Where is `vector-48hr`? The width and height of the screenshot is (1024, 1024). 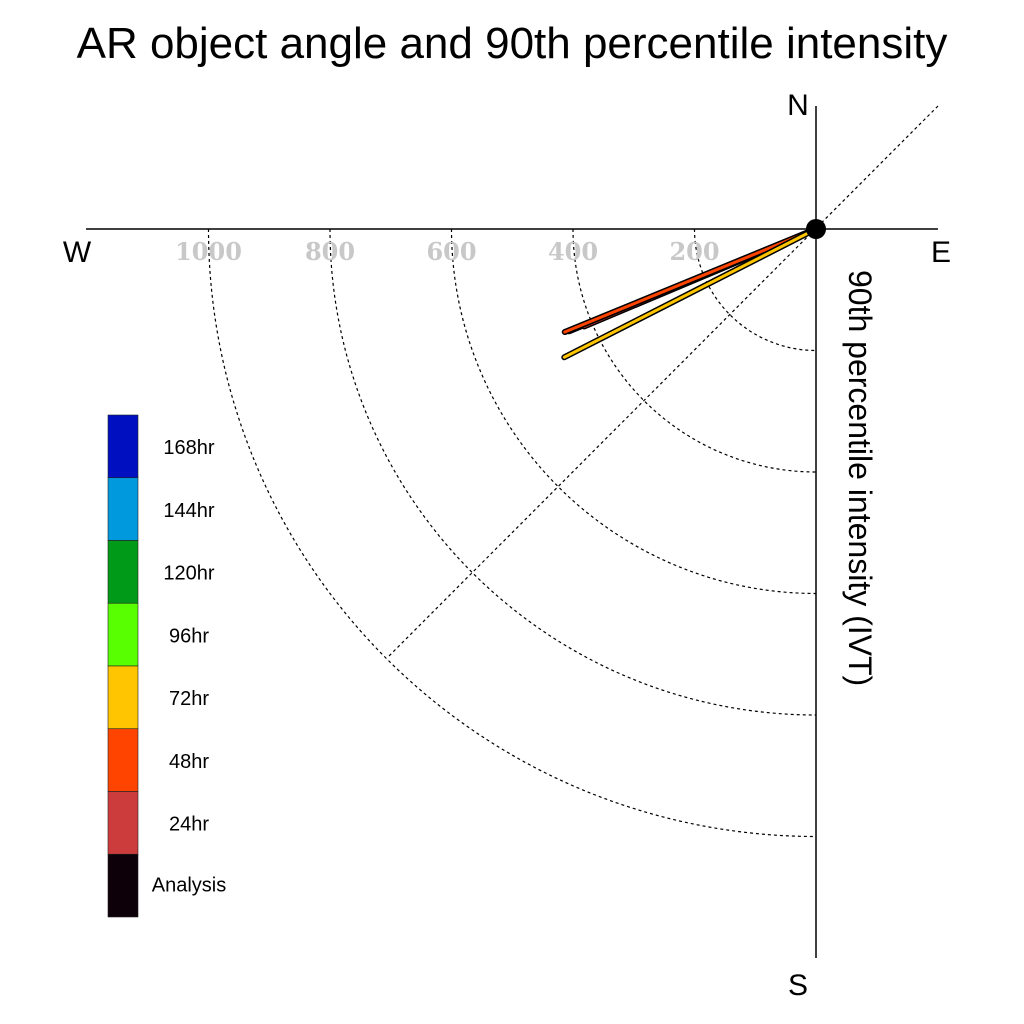
vector-48hr is located at coordinates (690, 281).